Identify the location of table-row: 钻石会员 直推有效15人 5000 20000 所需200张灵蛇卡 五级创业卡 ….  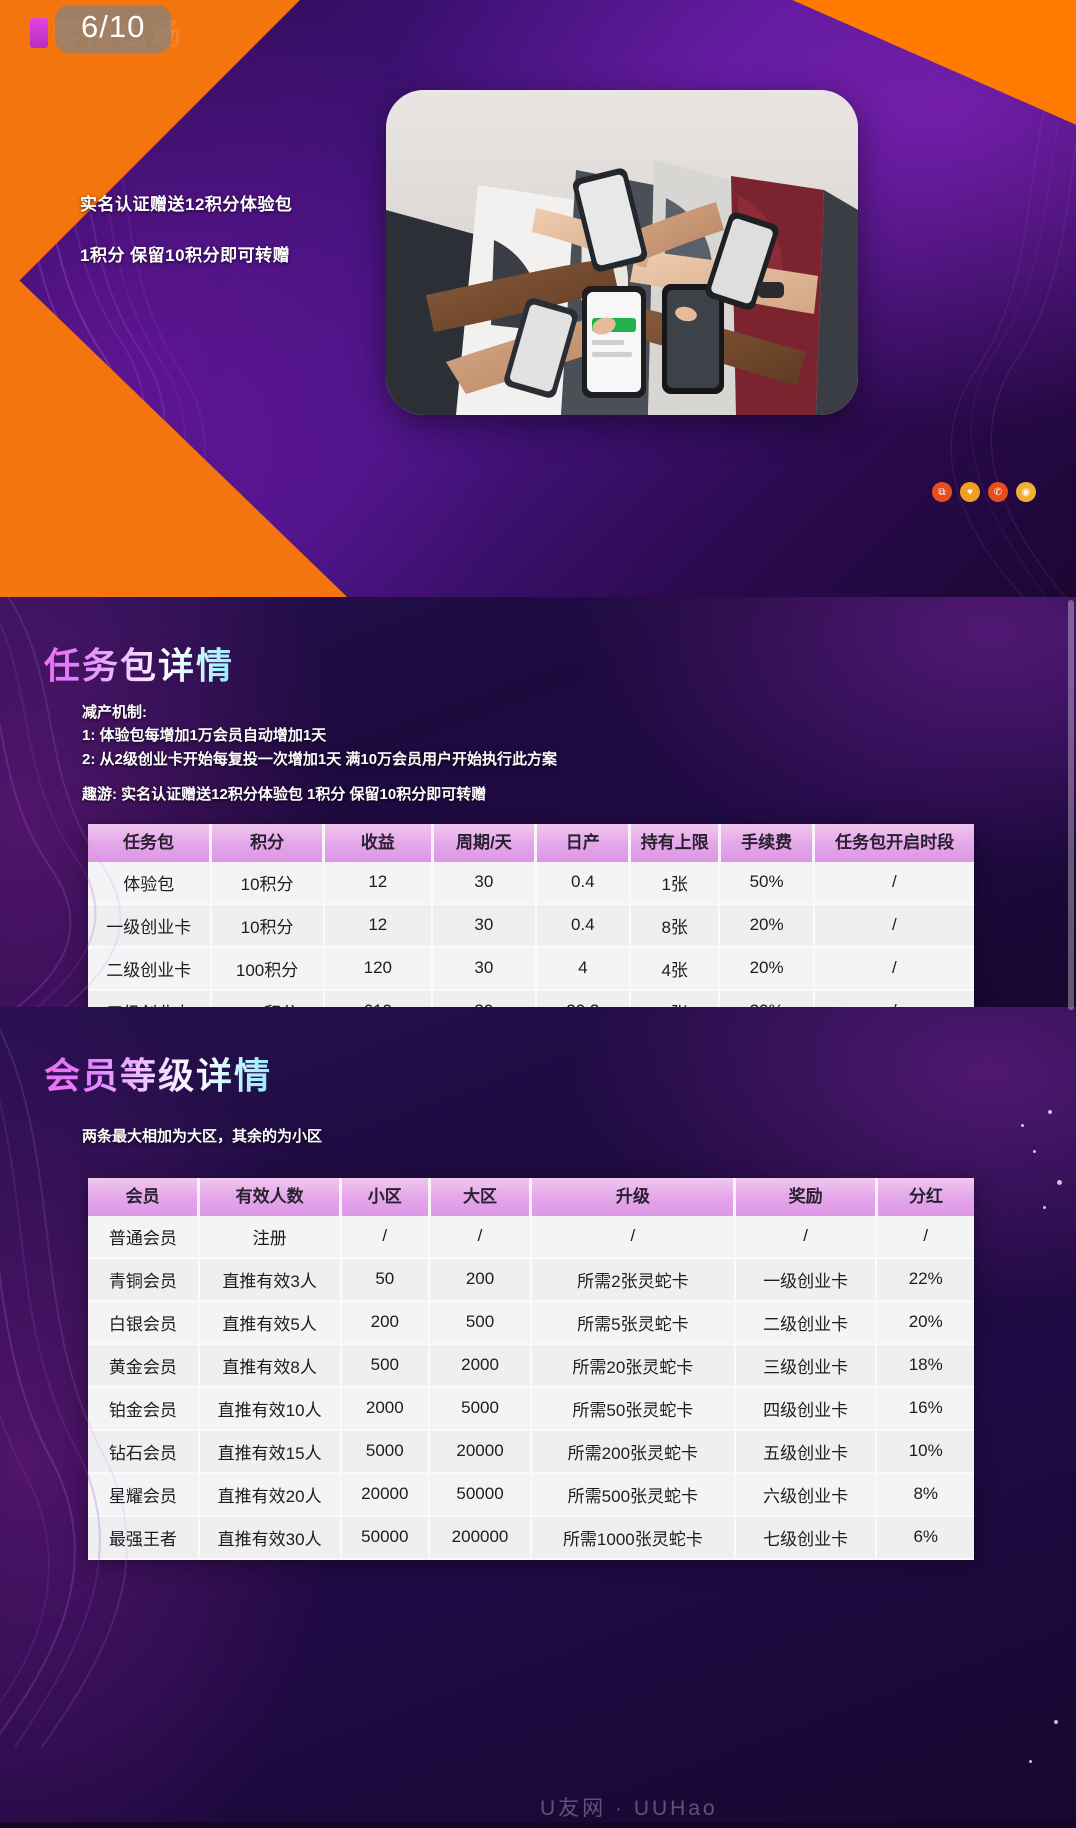
(531, 1451).